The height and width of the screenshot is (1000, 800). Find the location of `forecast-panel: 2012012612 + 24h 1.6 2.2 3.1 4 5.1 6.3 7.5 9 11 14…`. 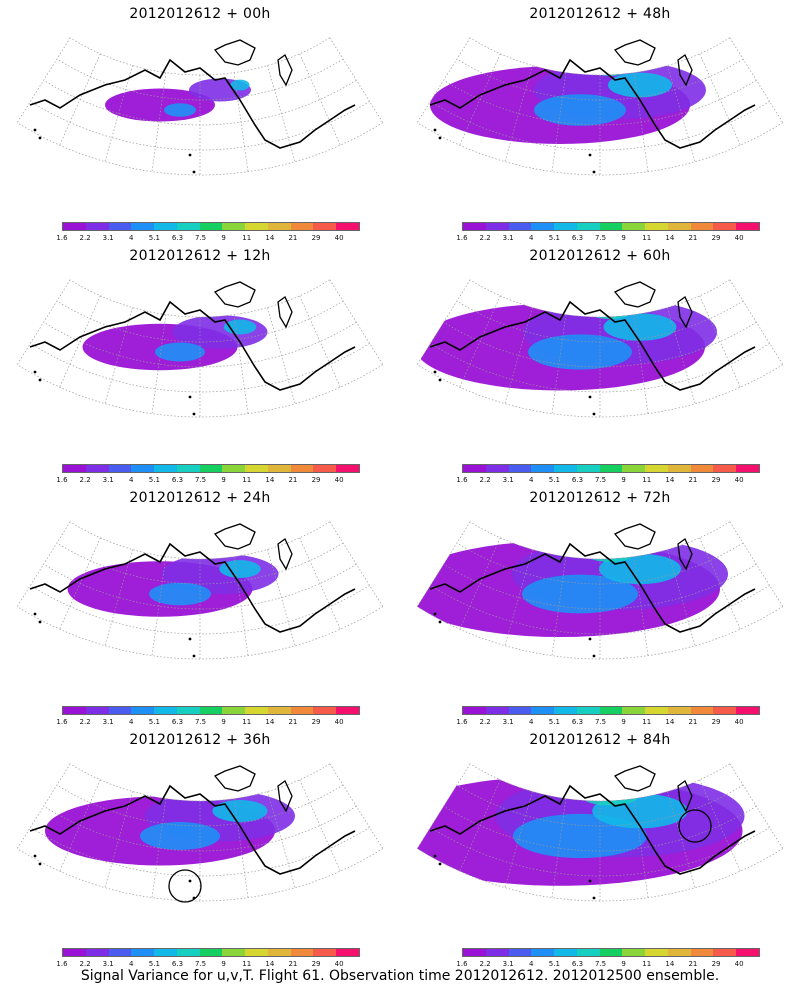

forecast-panel: 2012012612 + 24h 1.6 2.2 3.1 4 5.1 6.3 7.5 9 11 14… is located at coordinates (200, 606).